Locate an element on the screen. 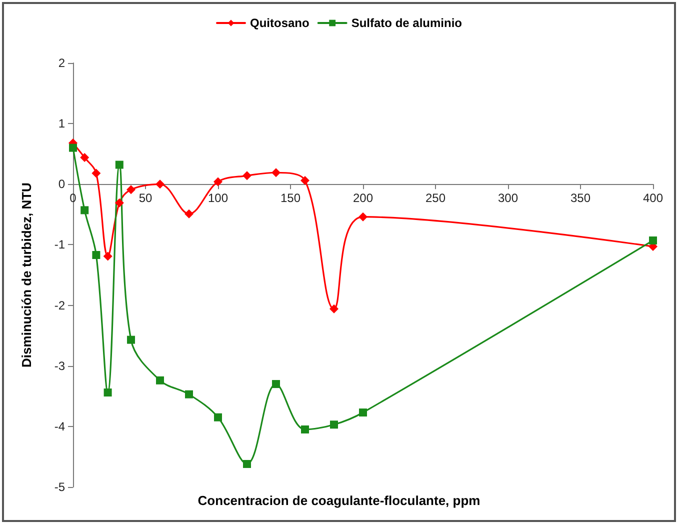 This screenshot has height=524, width=678. y-axis-title: Disminución de turbidez, NTU is located at coordinates (26, 275).